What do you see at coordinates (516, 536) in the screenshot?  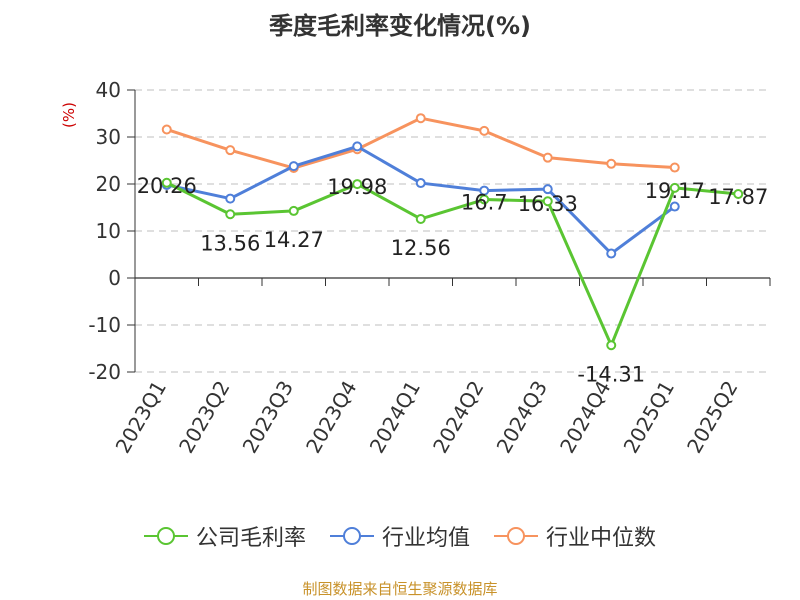 I see `legend-swatch-industry-median` at bounding box center [516, 536].